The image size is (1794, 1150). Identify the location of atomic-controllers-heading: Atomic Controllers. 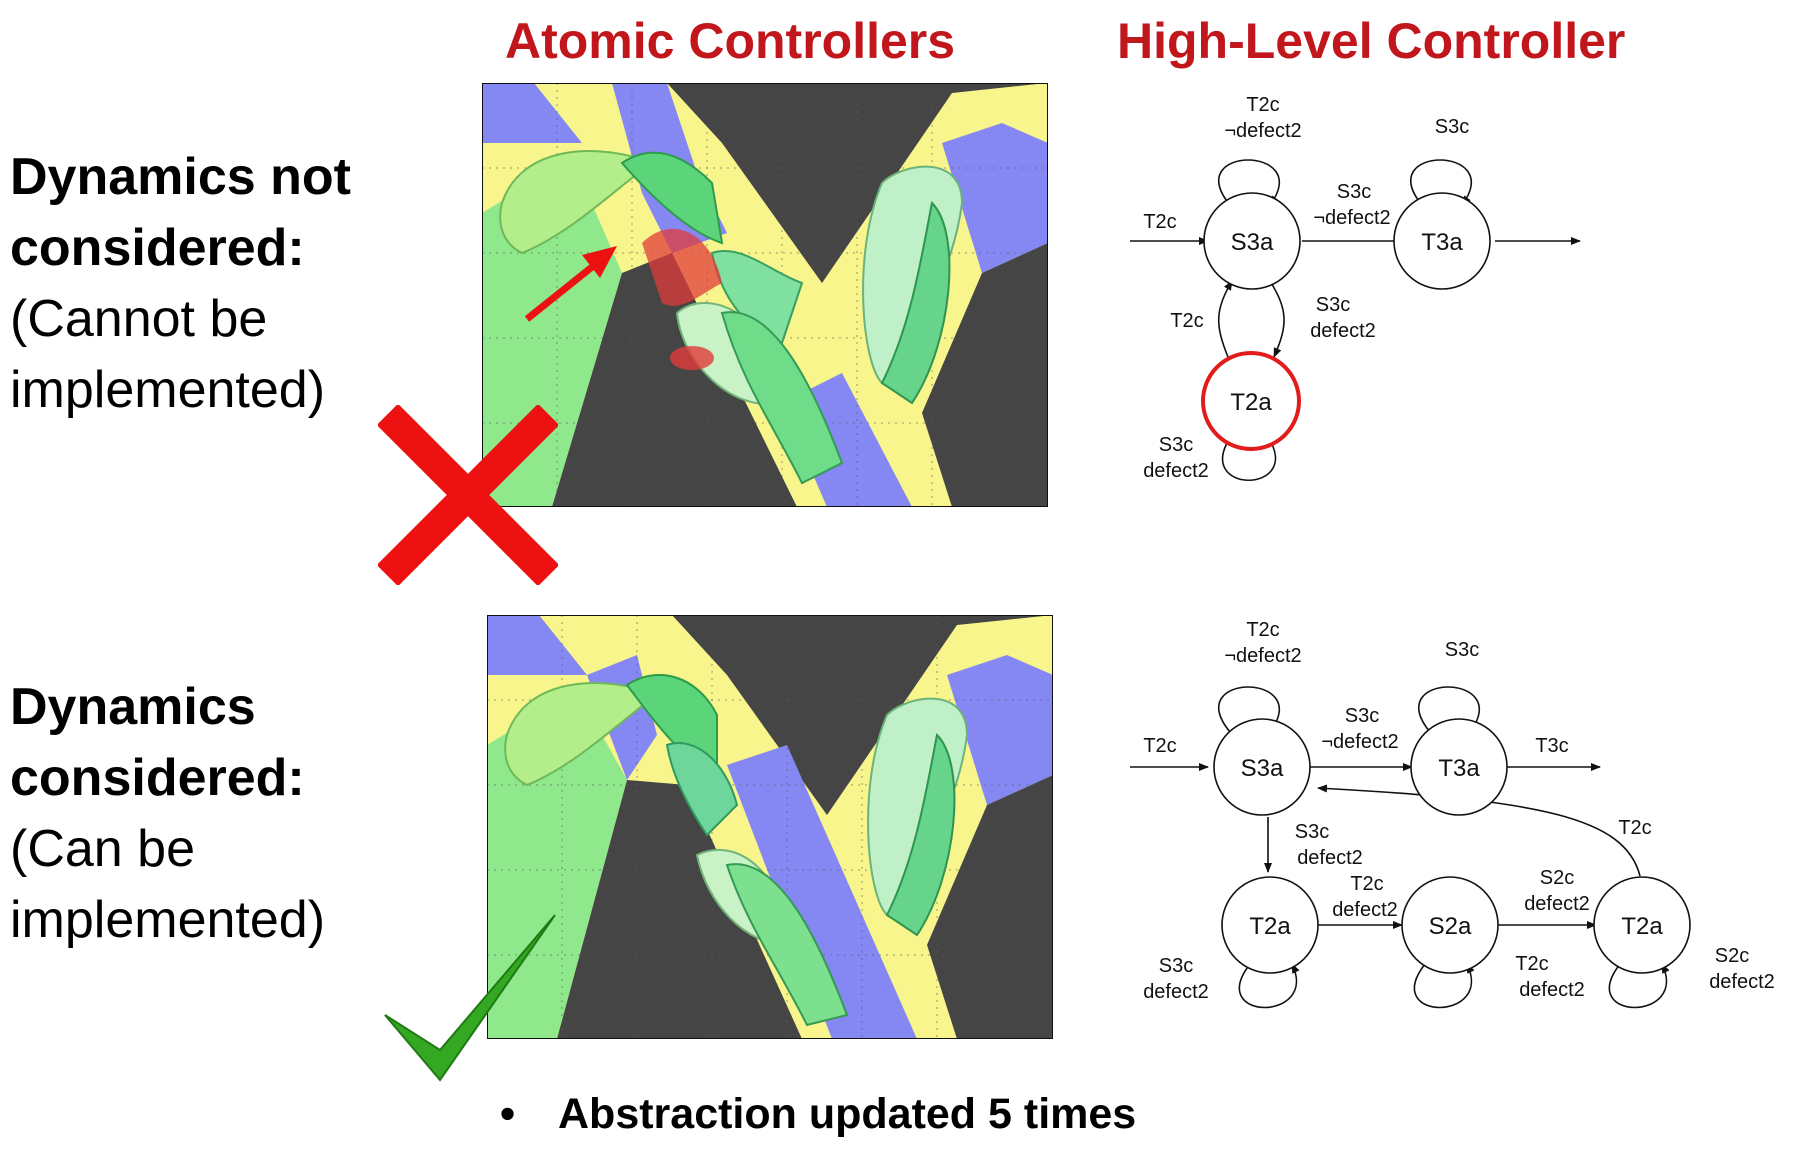
(730, 41).